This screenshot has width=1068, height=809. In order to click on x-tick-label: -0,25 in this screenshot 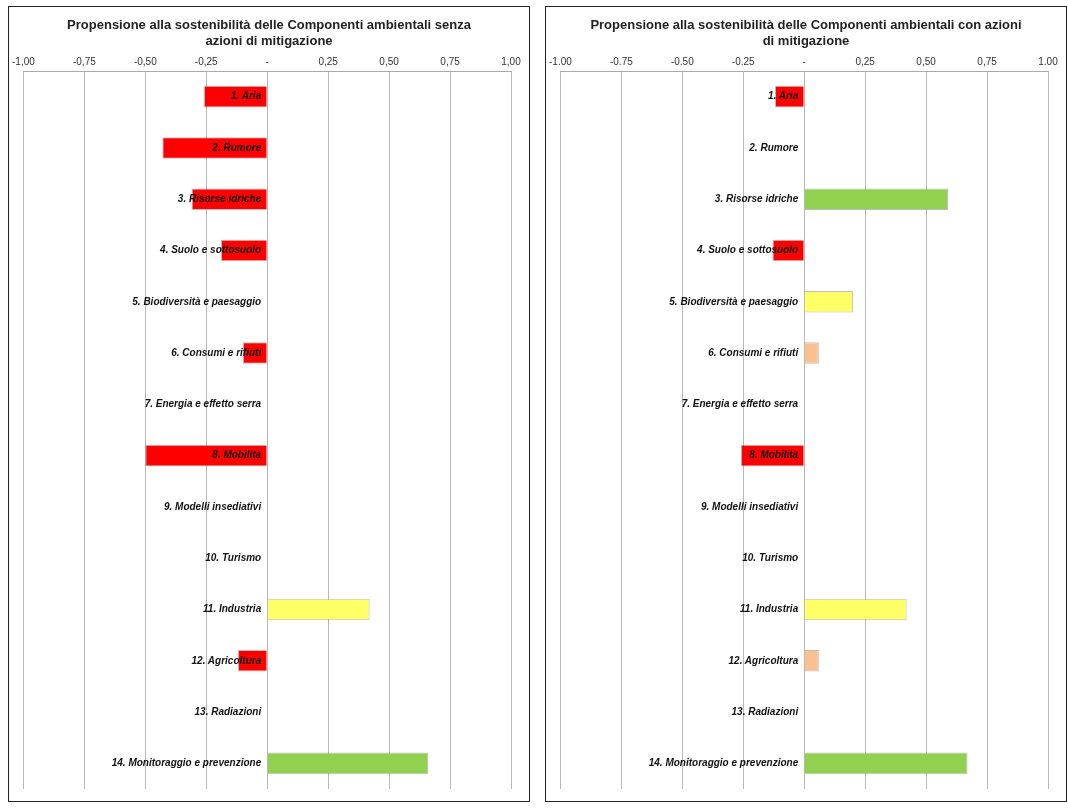, I will do `click(206, 61)`.